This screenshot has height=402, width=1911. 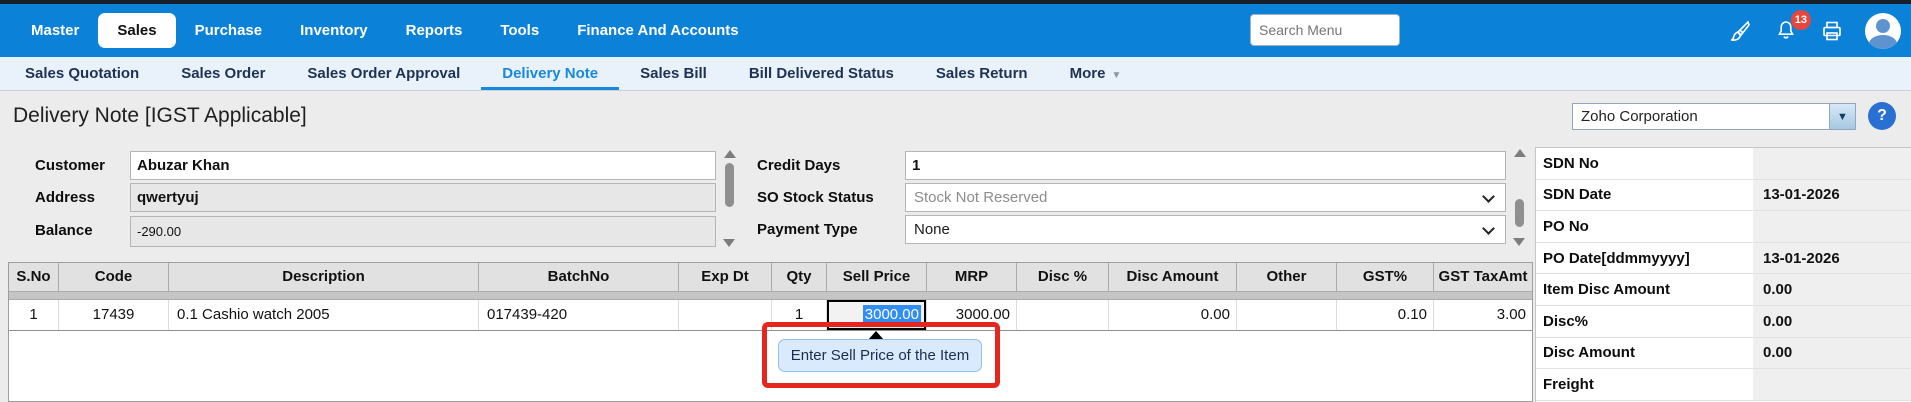 What do you see at coordinates (1723, 290) in the screenshot?
I see `panel-row-item-disc-amount: Item Disc Amount 0.00` at bounding box center [1723, 290].